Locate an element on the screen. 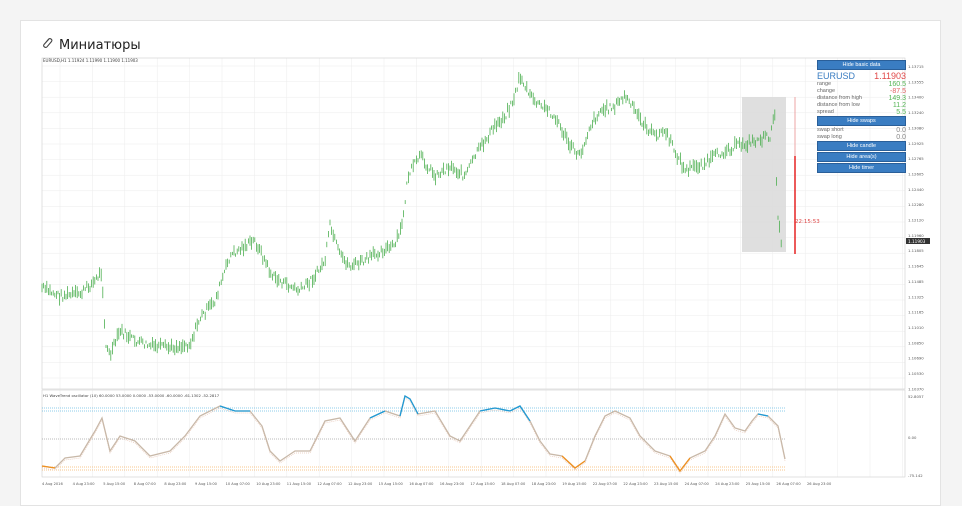  time-tick-label: 16 Aug 23:00 is located at coordinates (452, 484).